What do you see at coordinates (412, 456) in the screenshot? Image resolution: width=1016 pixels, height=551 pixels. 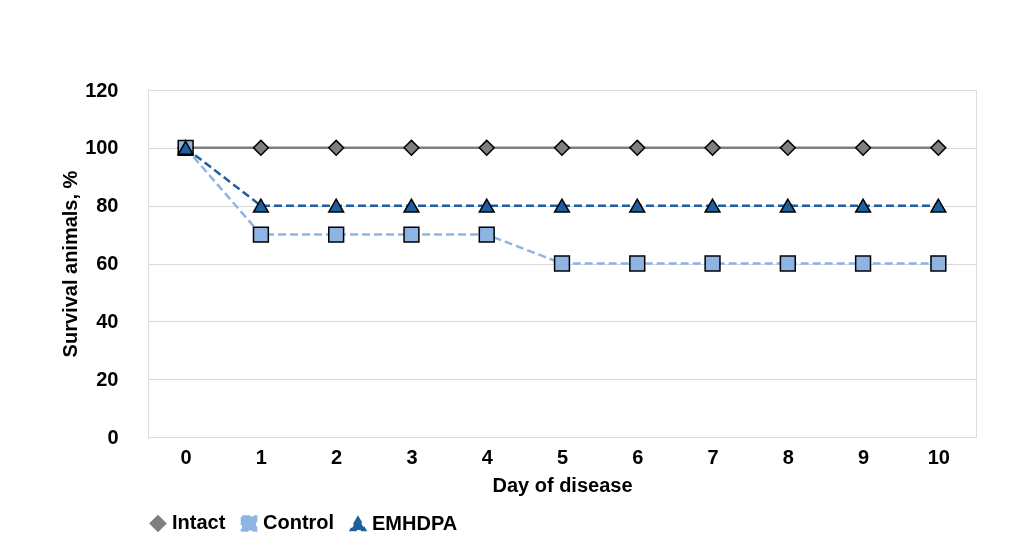 I see `x-tick-label: 3` at bounding box center [412, 456].